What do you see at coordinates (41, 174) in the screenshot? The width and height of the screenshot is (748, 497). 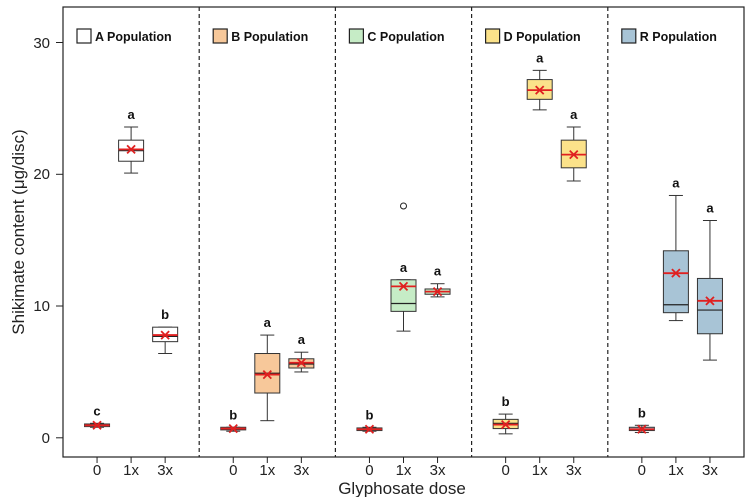 I see `y-tick-label: 20` at bounding box center [41, 174].